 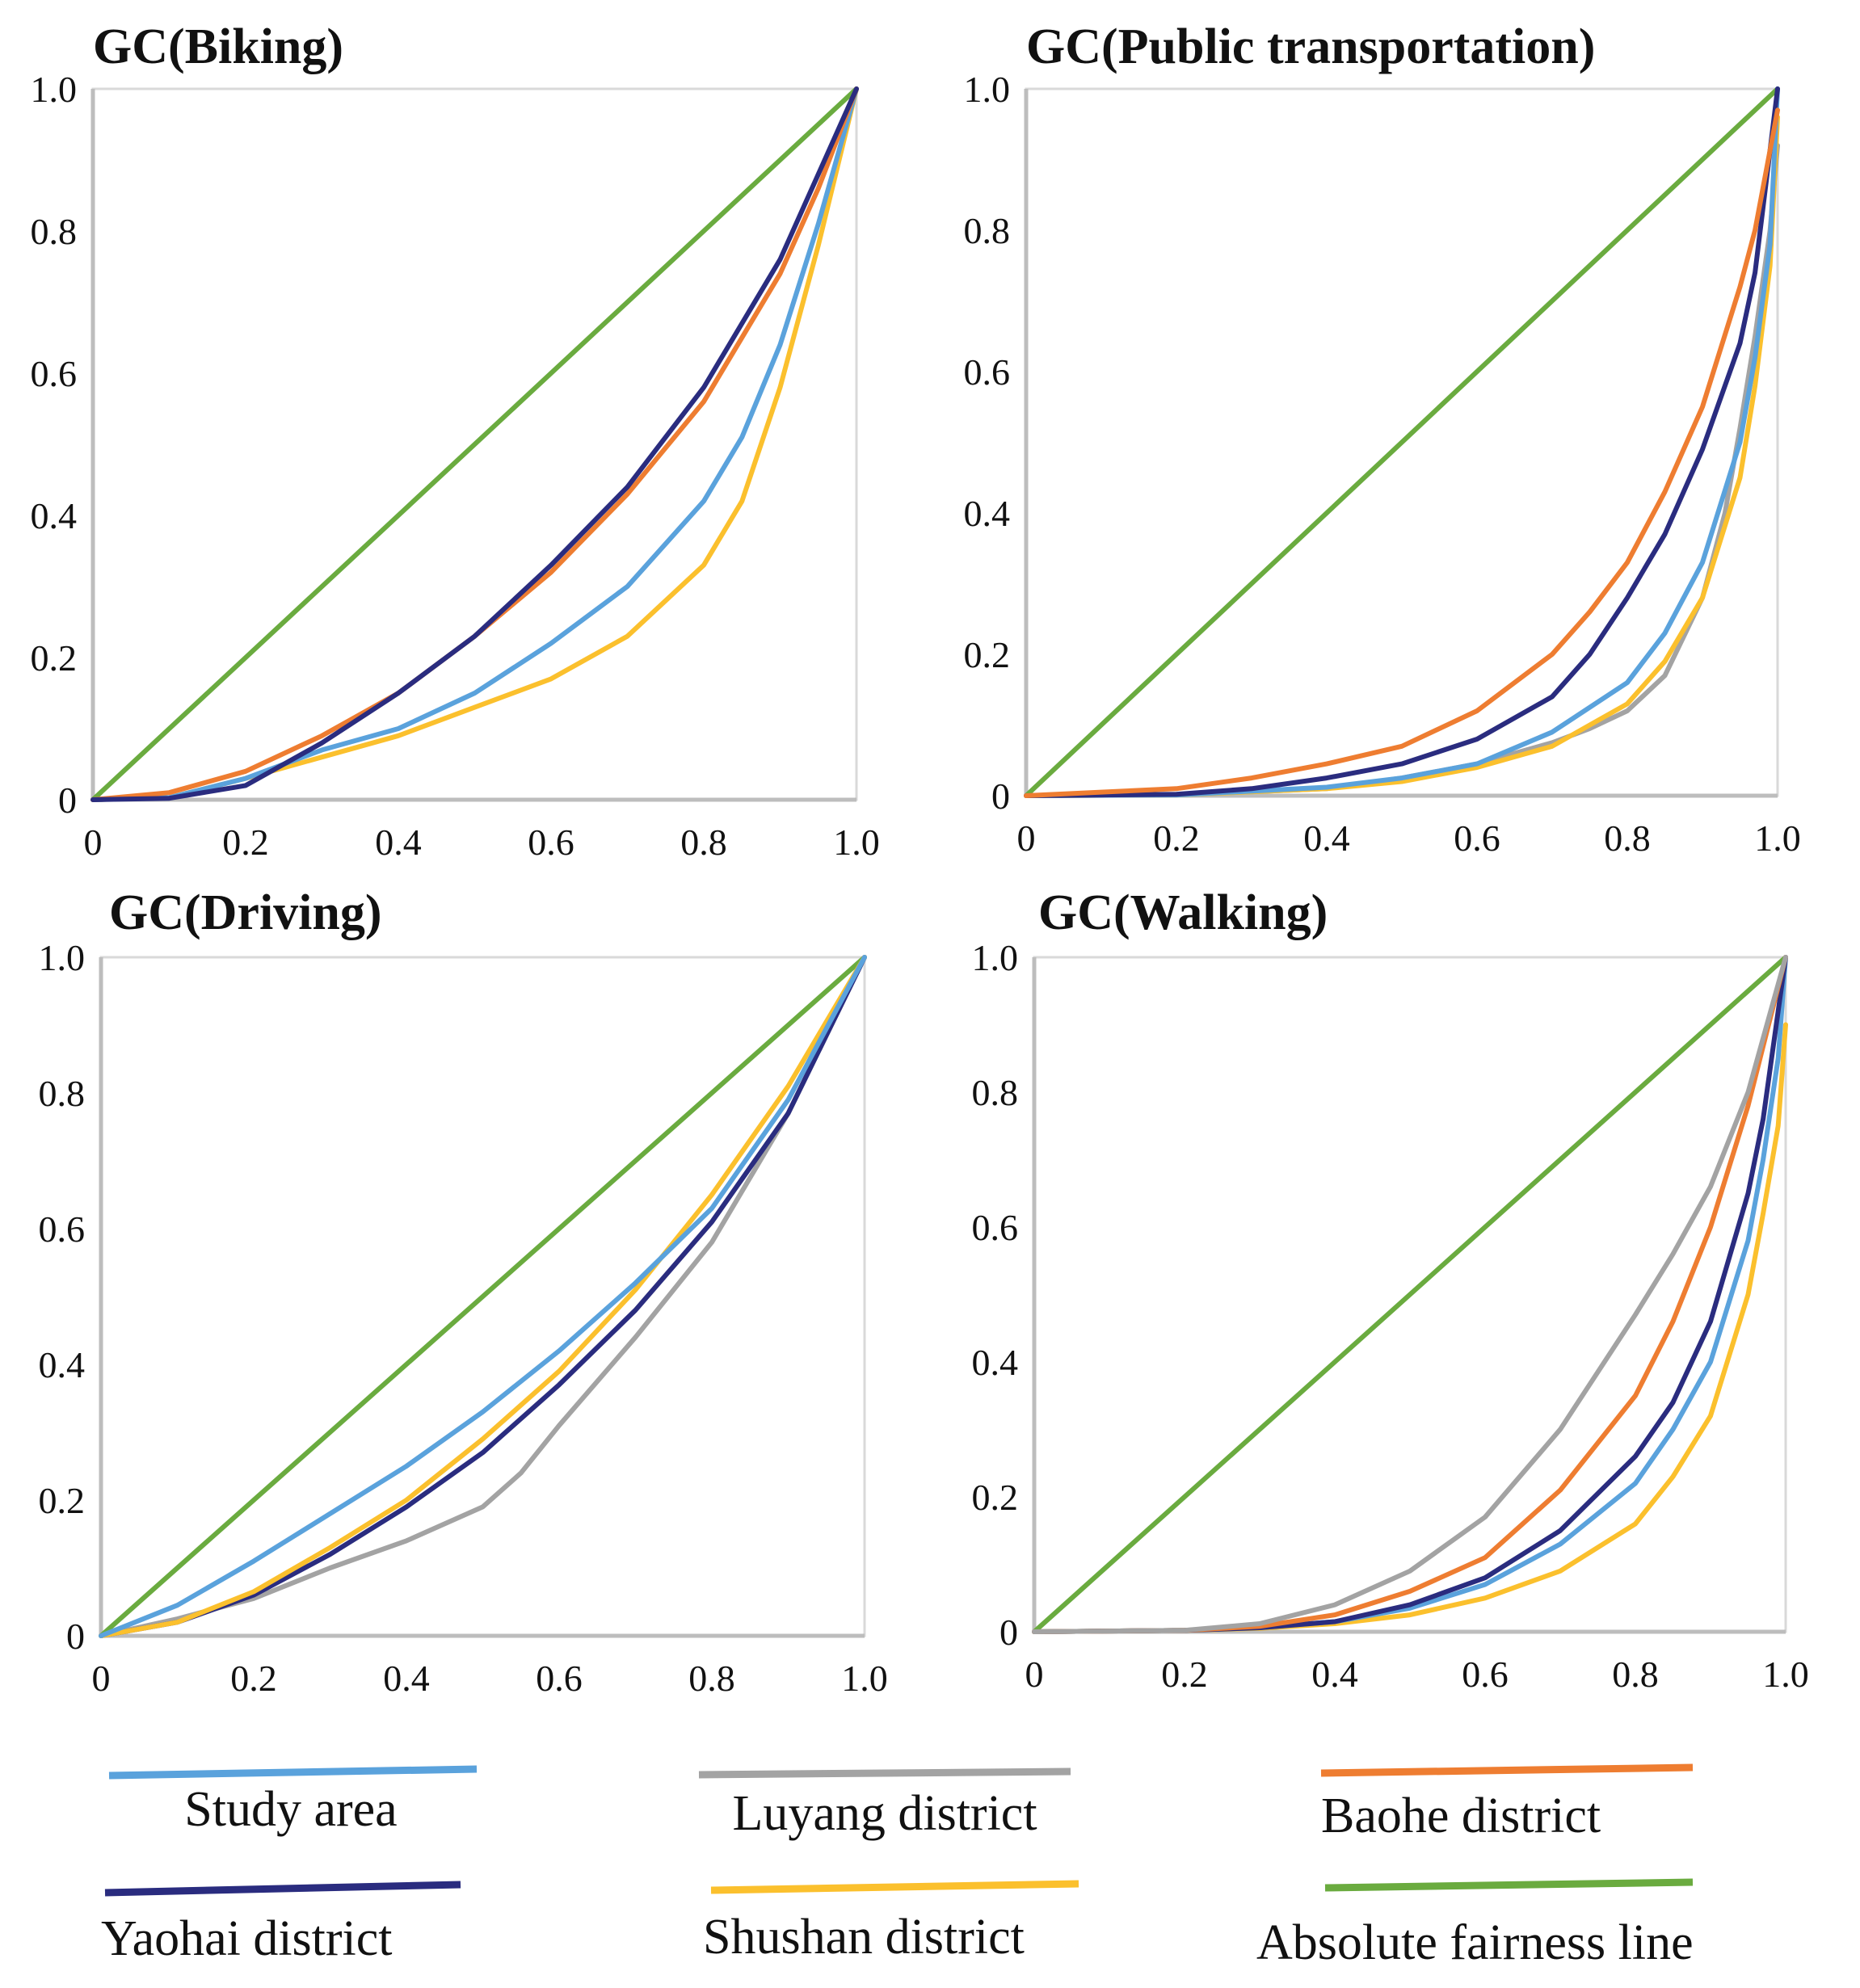 I want to click on legend-label: Yaohai district, so click(x=247, y=1938).